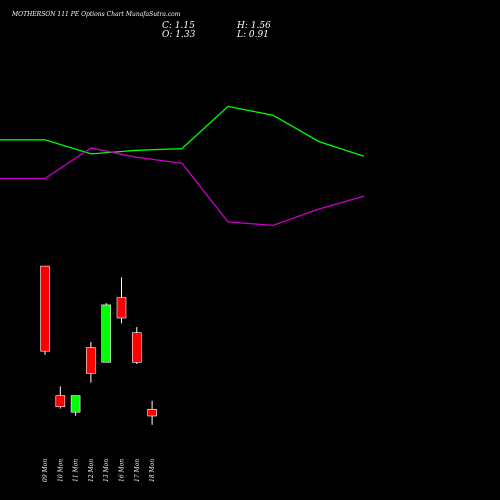  I want to click on x-tick-label: 11 Mon, so click(76, 470).